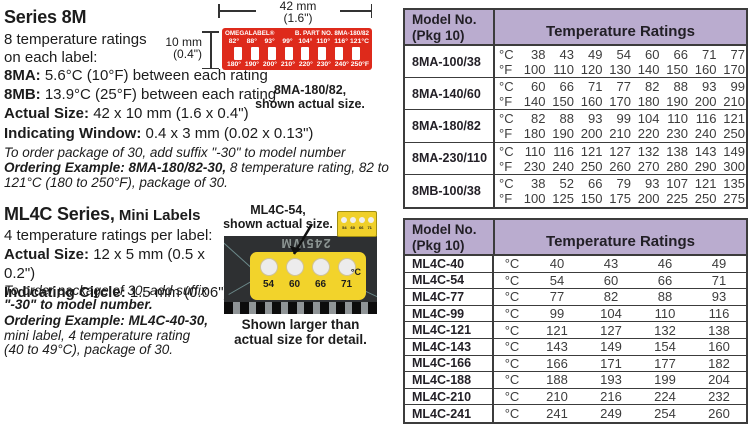 This screenshot has width=750, height=428. What do you see at coordinates (294, 267) in the screenshot?
I see `indicating-circle` at bounding box center [294, 267].